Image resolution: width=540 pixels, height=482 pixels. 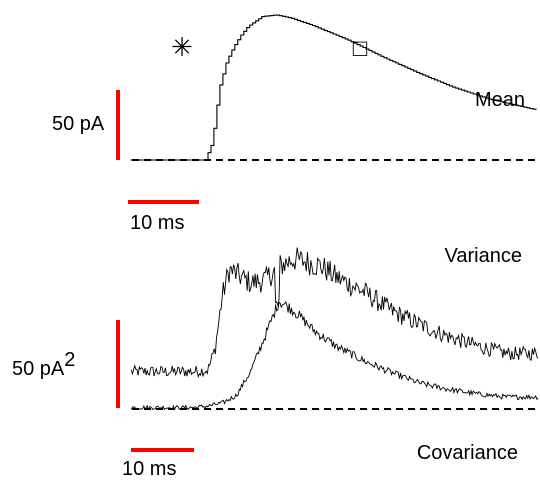 What do you see at coordinates (483, 256) in the screenshot?
I see `variance-label: Variance` at bounding box center [483, 256].